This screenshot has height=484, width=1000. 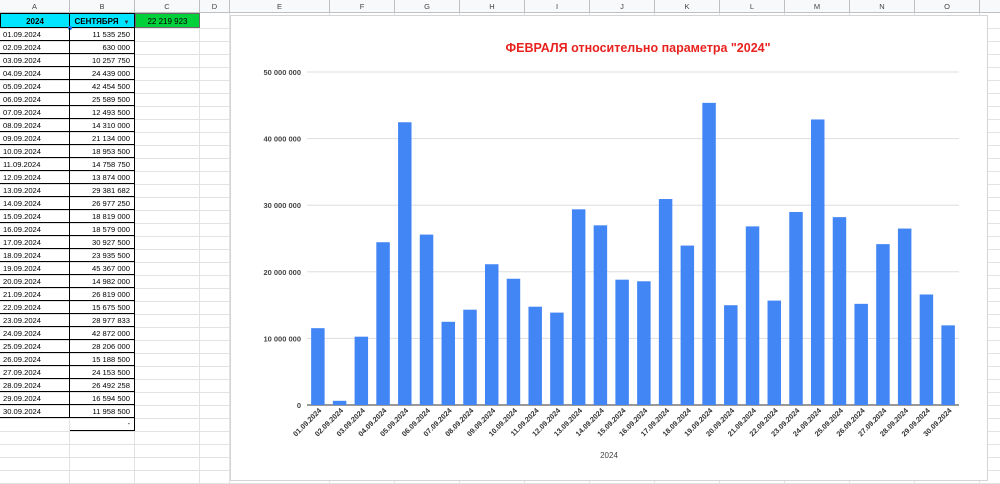 I want to click on bar-08.09.2024, so click(x=470, y=357).